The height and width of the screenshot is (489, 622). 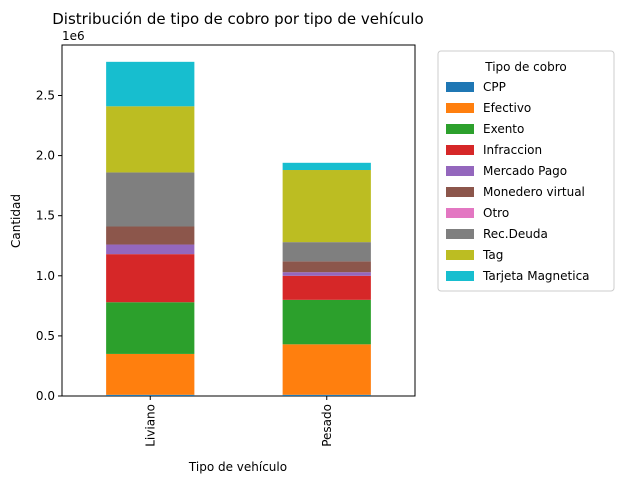 What do you see at coordinates (460, 129) in the screenshot?
I see `legend-swatch-exento` at bounding box center [460, 129].